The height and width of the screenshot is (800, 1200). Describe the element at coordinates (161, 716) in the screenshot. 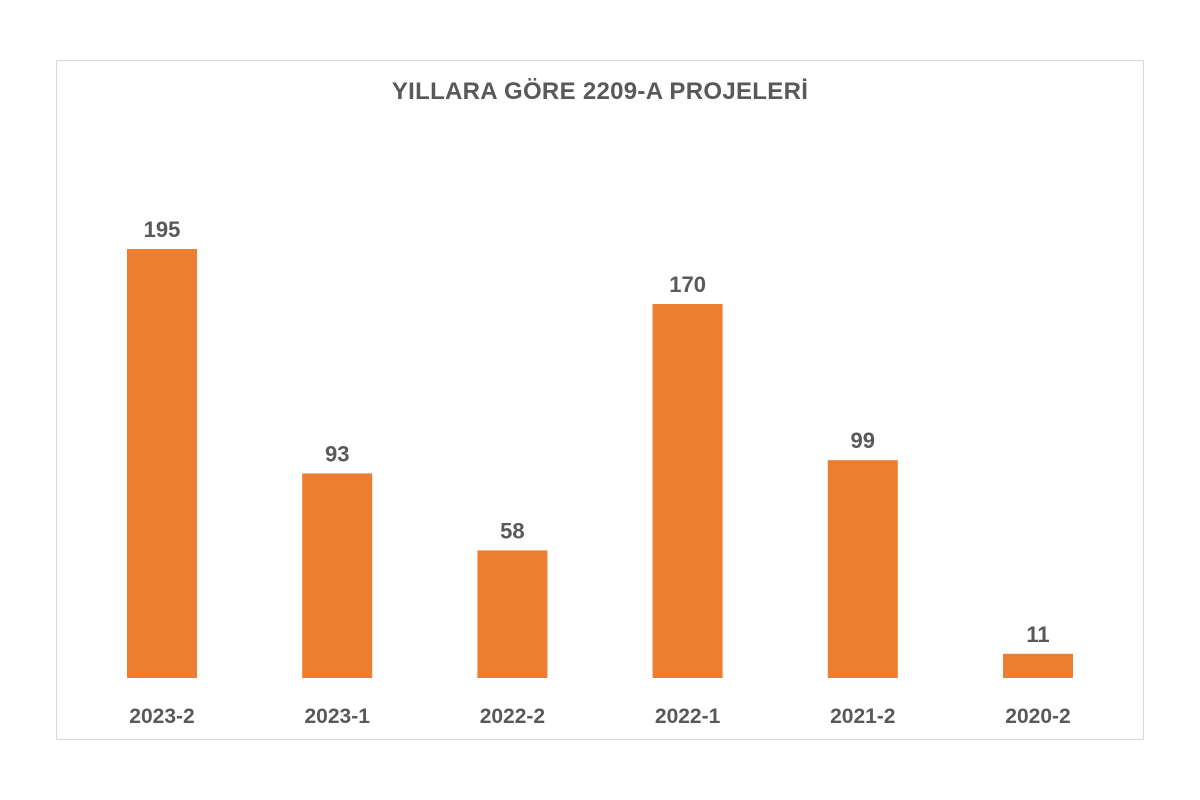

I see `x-tick-label-2023-2: 2023-2` at that location.